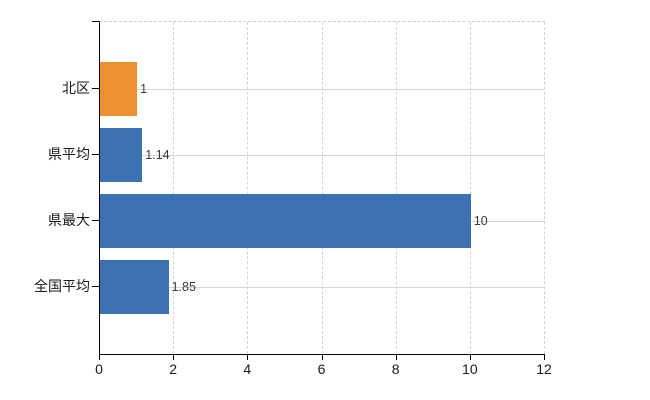  I want to click on x-tick-label: 10, so click(470, 369).